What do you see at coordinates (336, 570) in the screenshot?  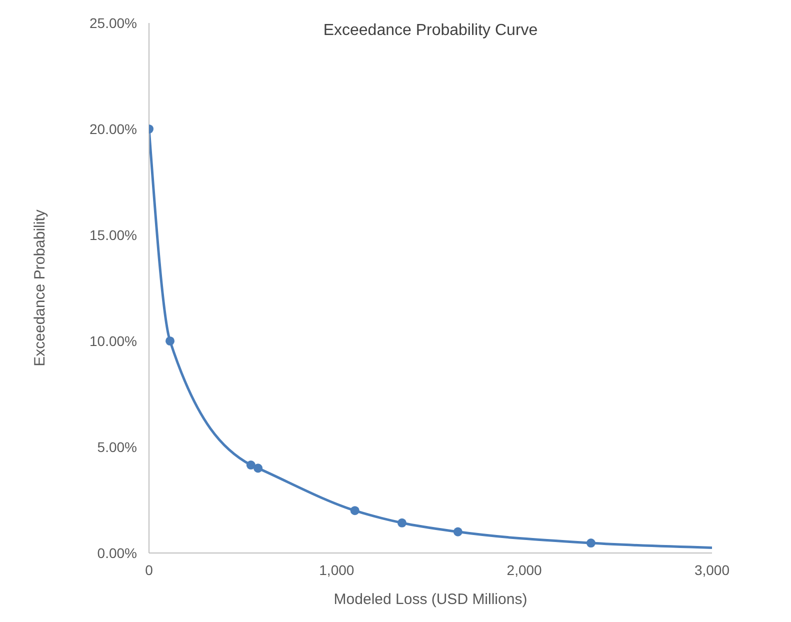 I see `x-tick-label: 1,000` at bounding box center [336, 570].